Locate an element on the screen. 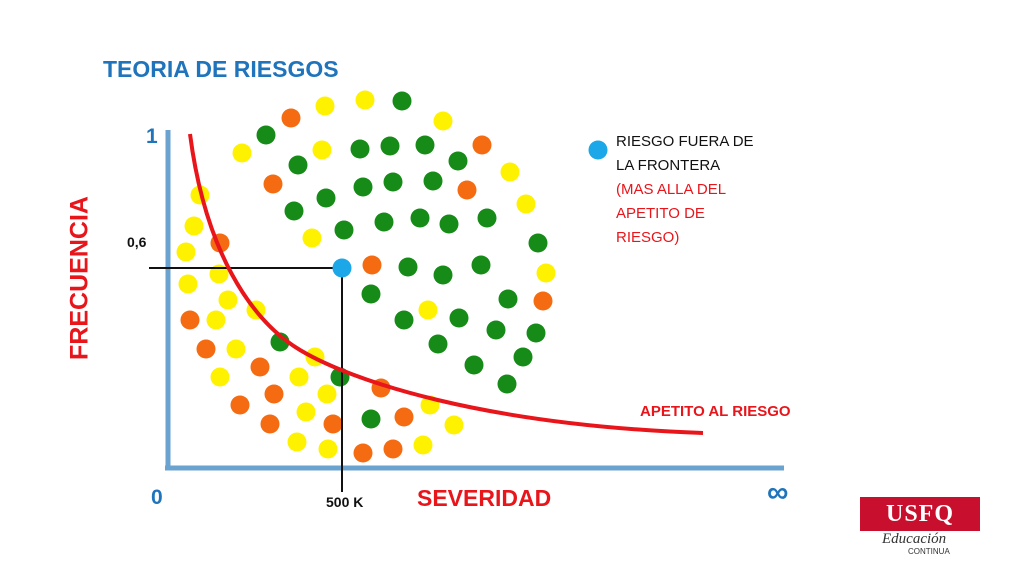  logo-subtitle: Educación is located at coordinates (914, 539).